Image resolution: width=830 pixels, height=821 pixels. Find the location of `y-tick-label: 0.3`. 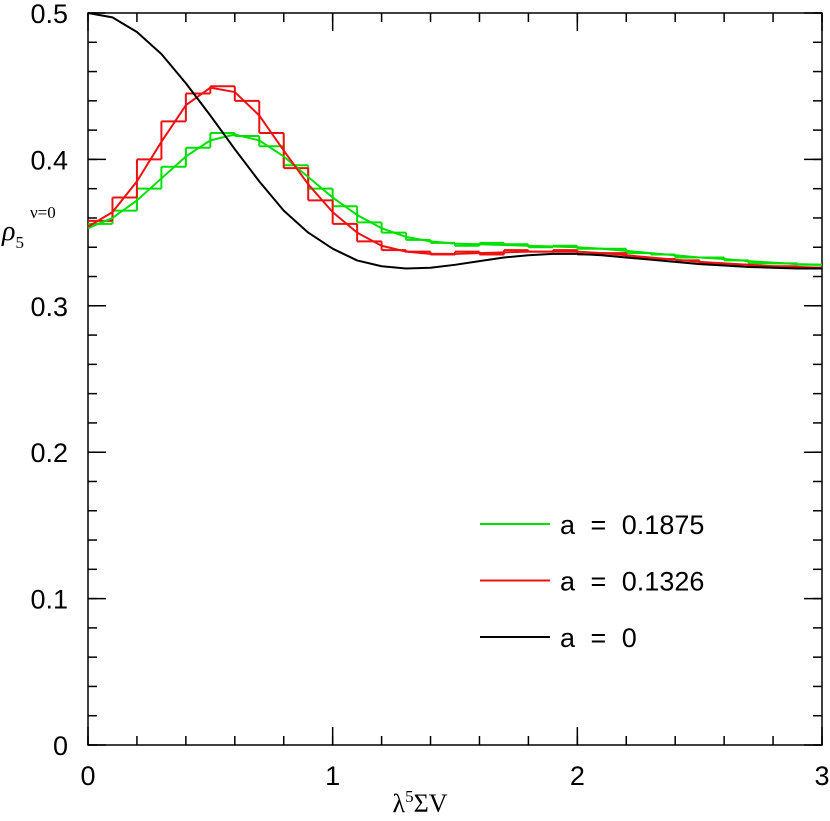

y-tick-label: 0.3 is located at coordinates (49, 307).